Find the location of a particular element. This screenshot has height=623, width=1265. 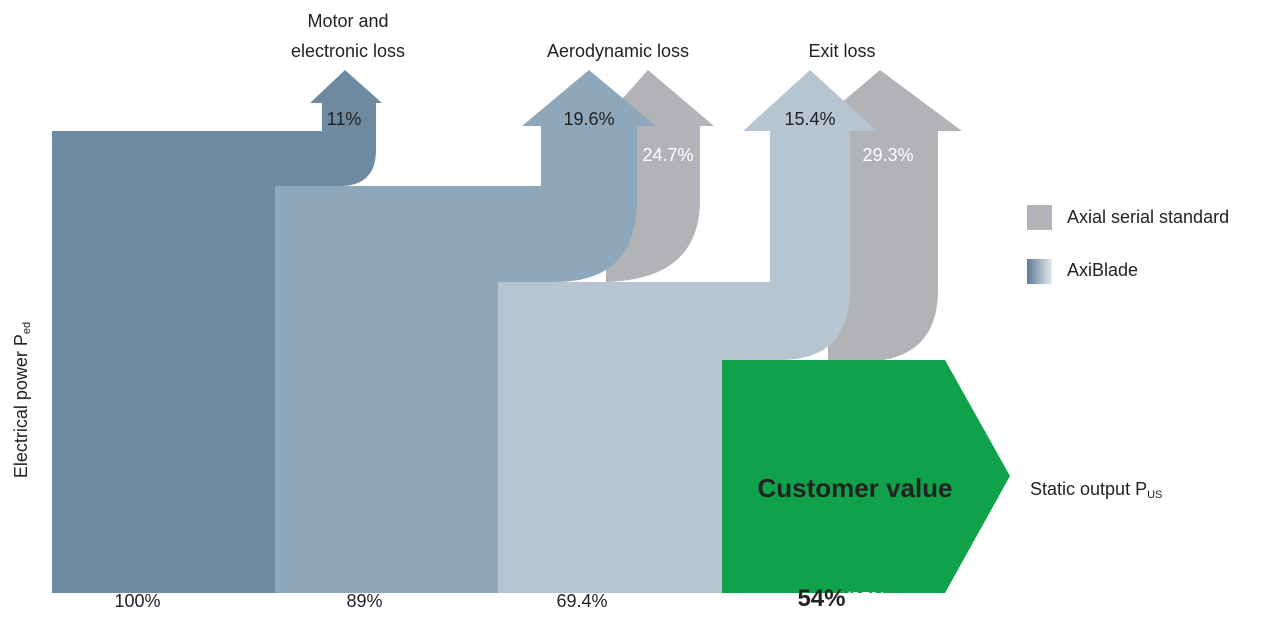

output-label: Static output PUS is located at coordinates (1096, 490).